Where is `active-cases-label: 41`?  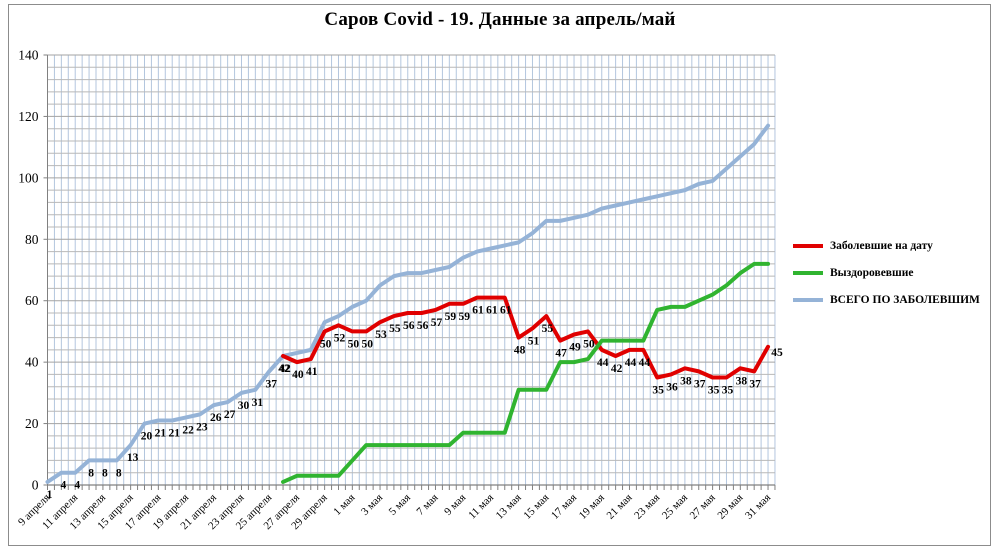 active-cases-label: 41 is located at coordinates (312, 372).